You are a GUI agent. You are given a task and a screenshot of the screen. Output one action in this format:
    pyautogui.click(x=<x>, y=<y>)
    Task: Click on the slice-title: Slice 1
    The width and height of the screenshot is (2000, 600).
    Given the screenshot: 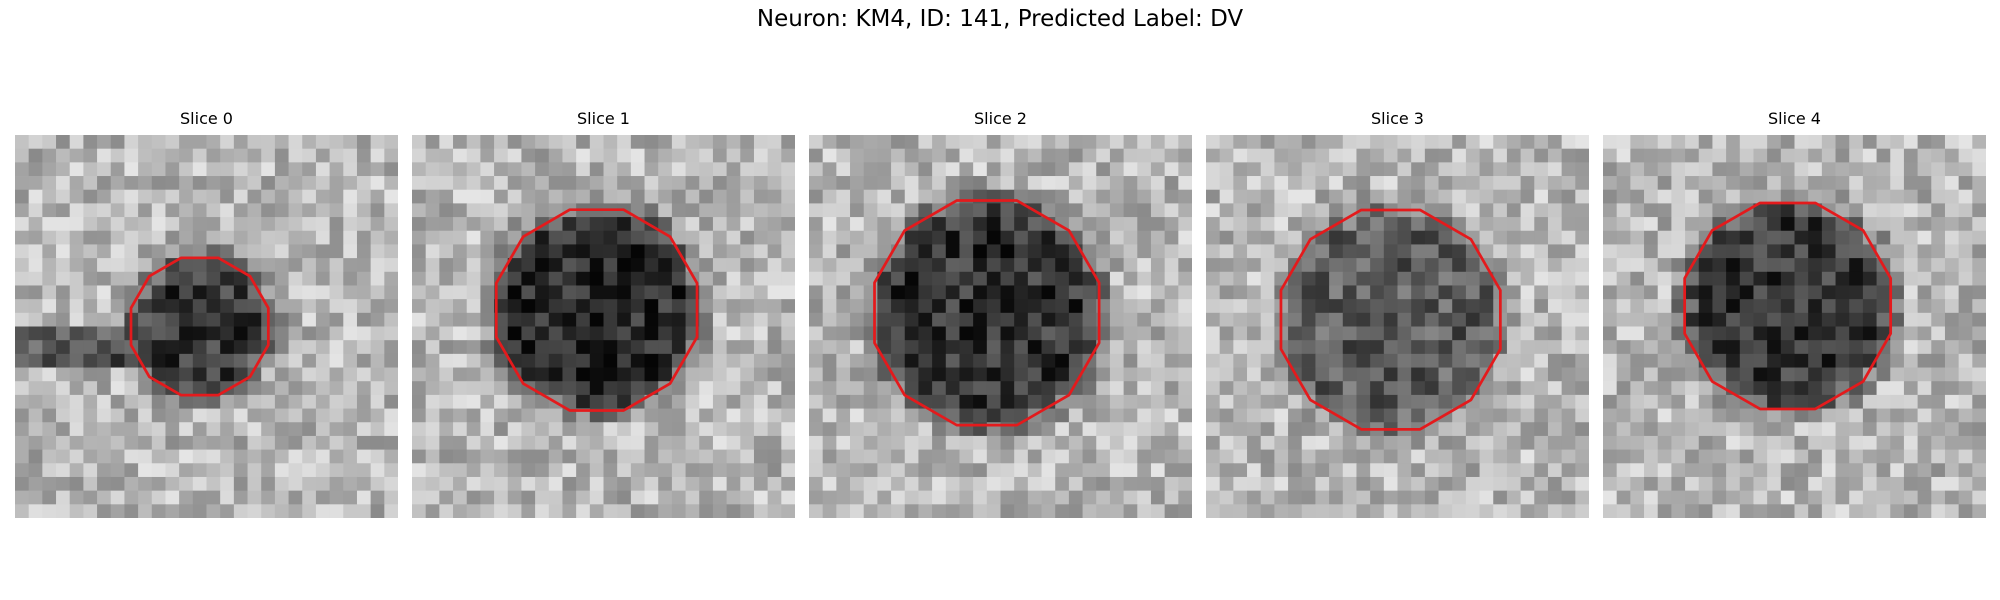 What is the action you would take?
    pyautogui.click(x=603, y=119)
    